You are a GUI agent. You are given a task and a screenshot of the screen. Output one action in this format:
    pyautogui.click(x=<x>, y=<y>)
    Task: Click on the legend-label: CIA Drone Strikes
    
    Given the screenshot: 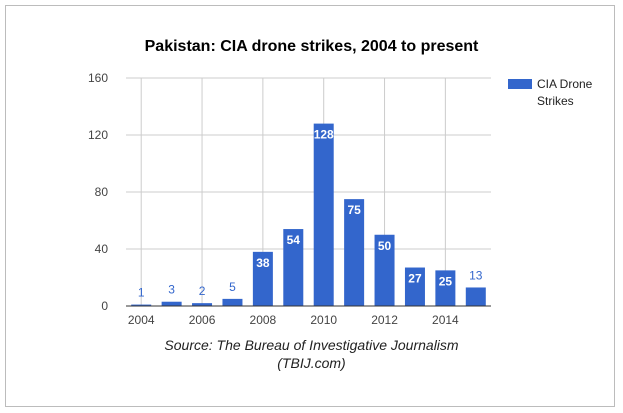 What is the action you would take?
    pyautogui.click(x=565, y=92)
    